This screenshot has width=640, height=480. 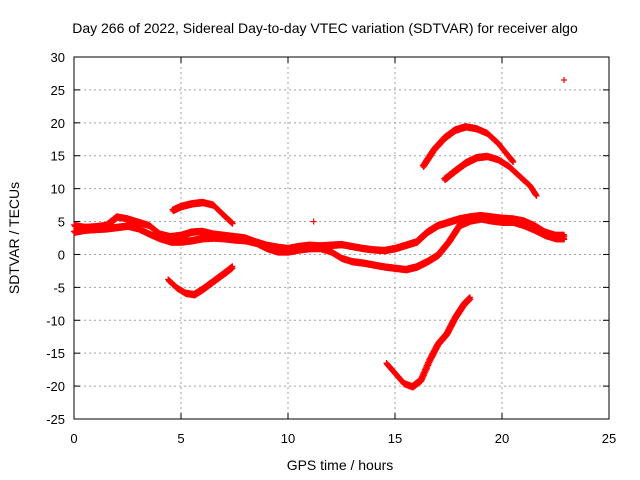 I want to click on x-axis-label: GPS time / hours, so click(x=340, y=465).